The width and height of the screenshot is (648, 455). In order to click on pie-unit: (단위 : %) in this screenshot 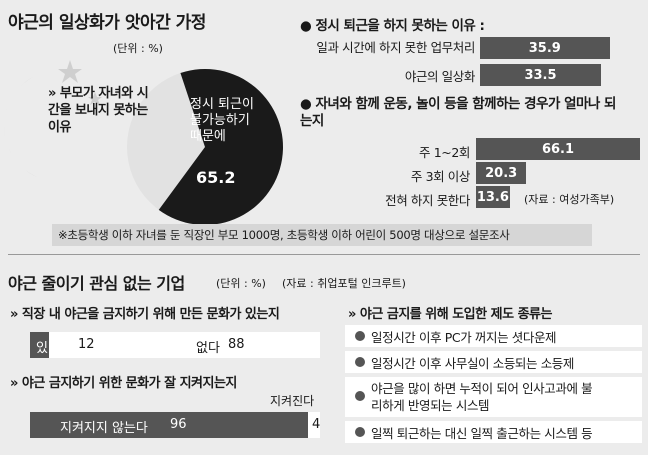, I will do `click(138, 48)`.